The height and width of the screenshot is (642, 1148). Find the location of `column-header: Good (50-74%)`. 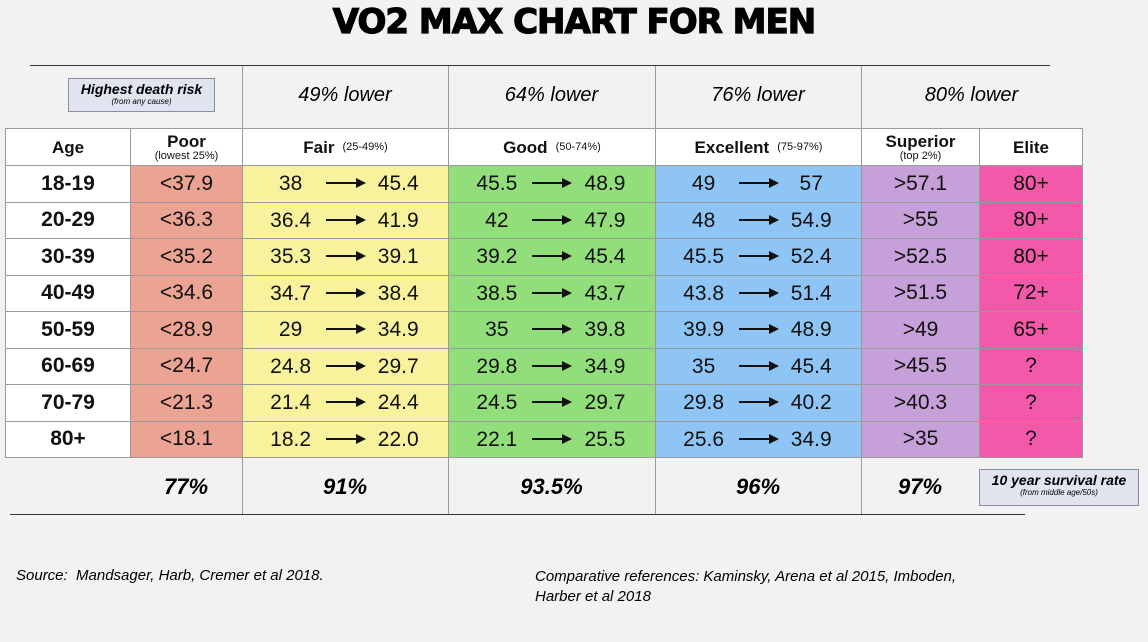

column-header: Good (50-74%) is located at coordinates (552, 147).